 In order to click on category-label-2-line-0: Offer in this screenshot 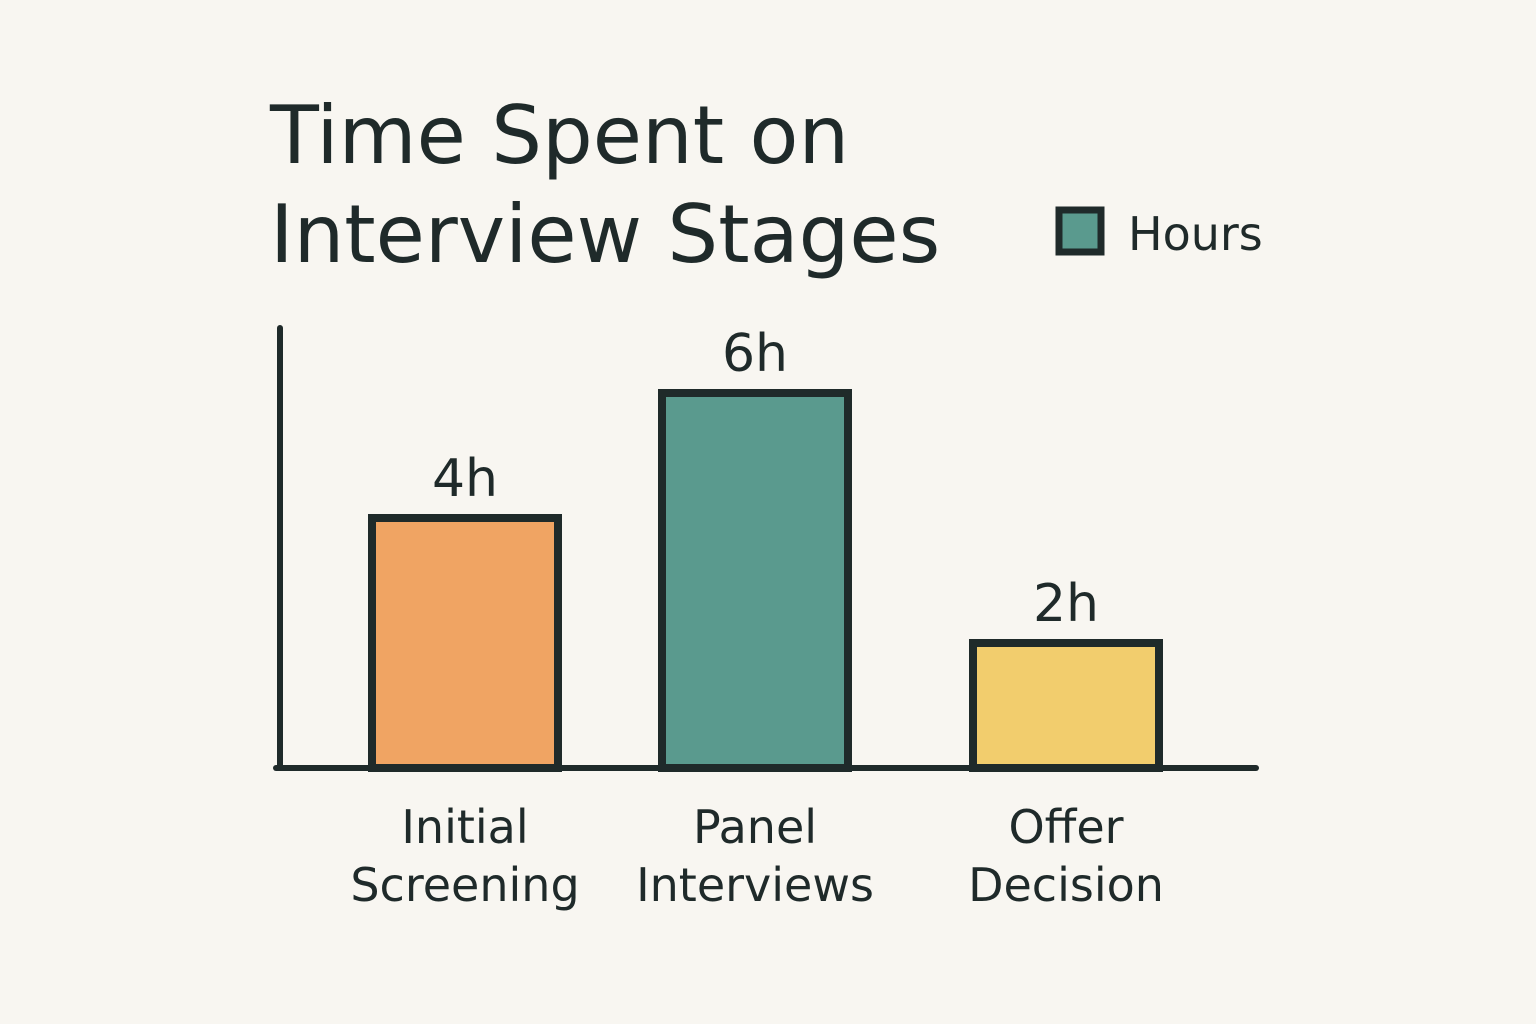, I will do `click(1065, 827)`.